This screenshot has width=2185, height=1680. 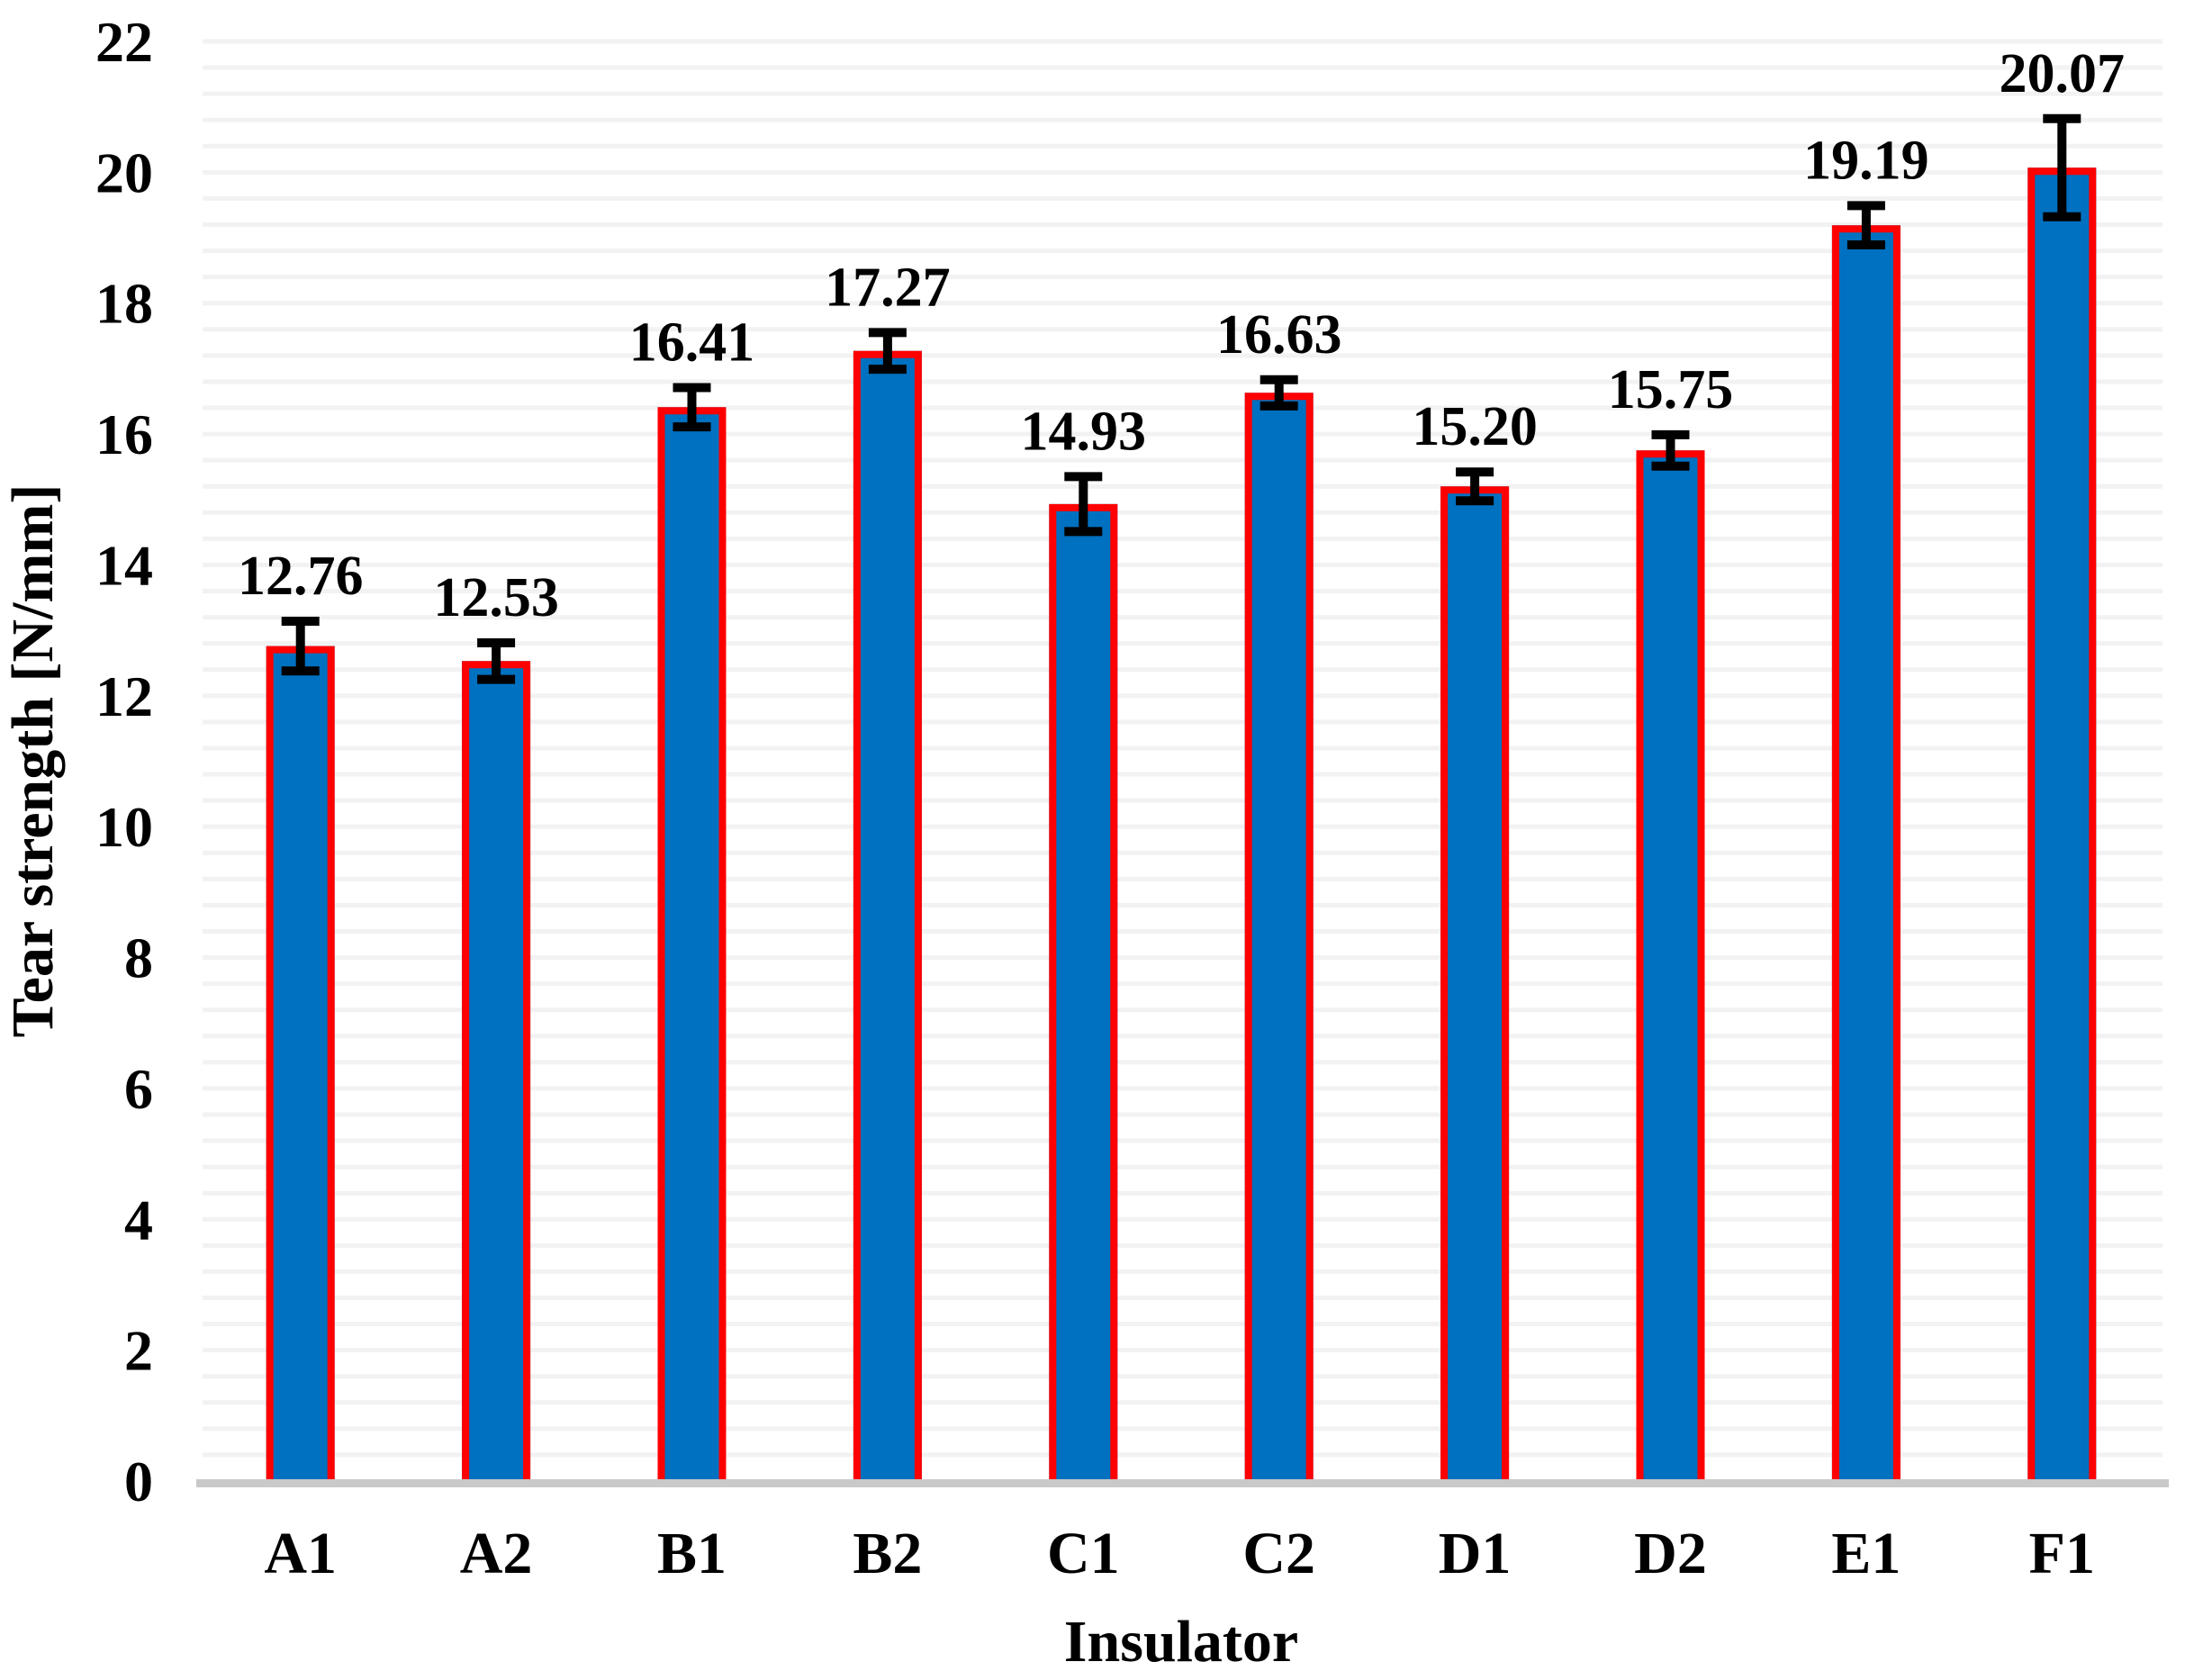 I want to click on x-axis-line, so click(x=1182, y=1483).